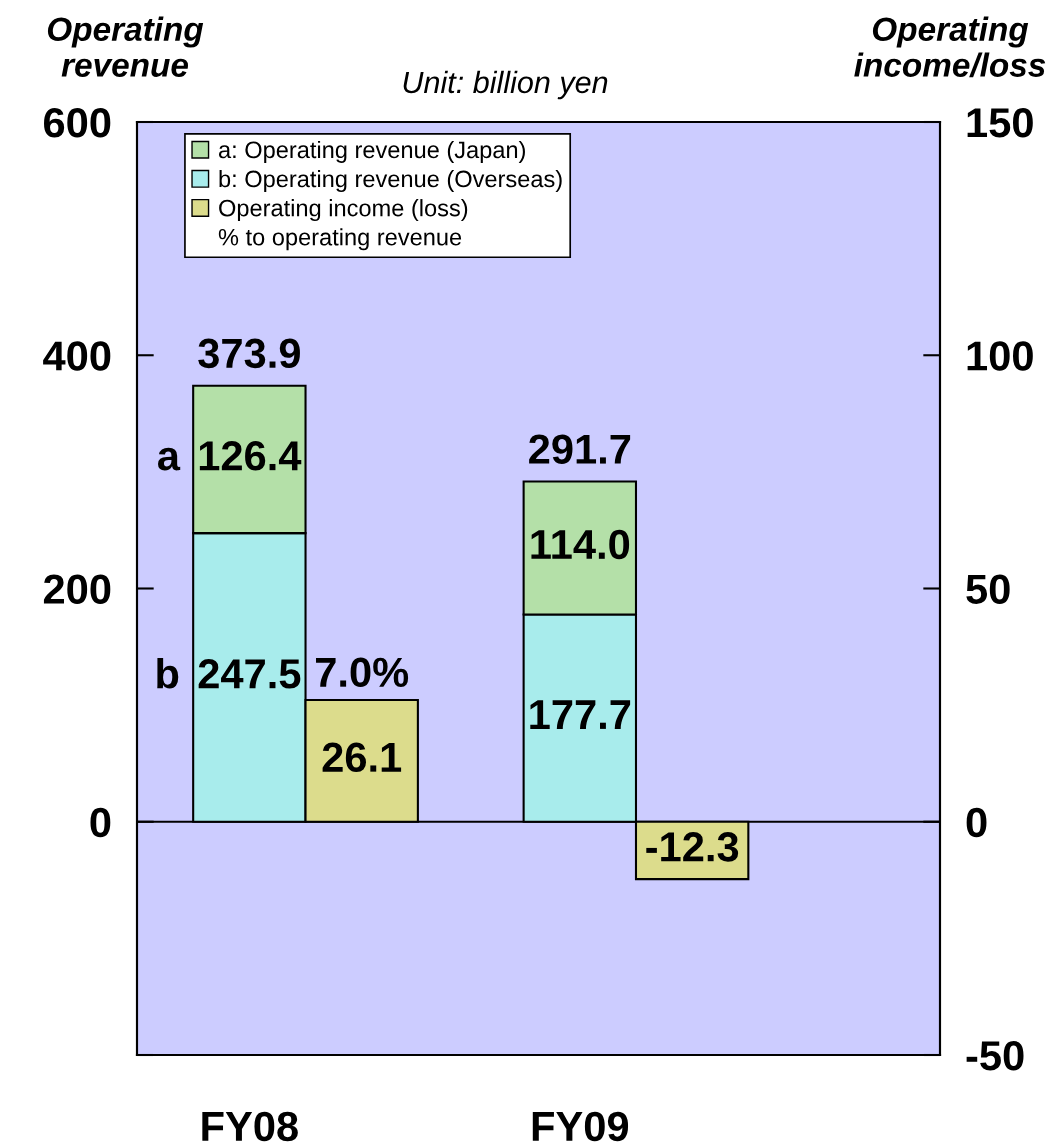 Image resolution: width=1057 pixels, height=1144 pixels. I want to click on x-tick-label: FY09, so click(580, 1126).